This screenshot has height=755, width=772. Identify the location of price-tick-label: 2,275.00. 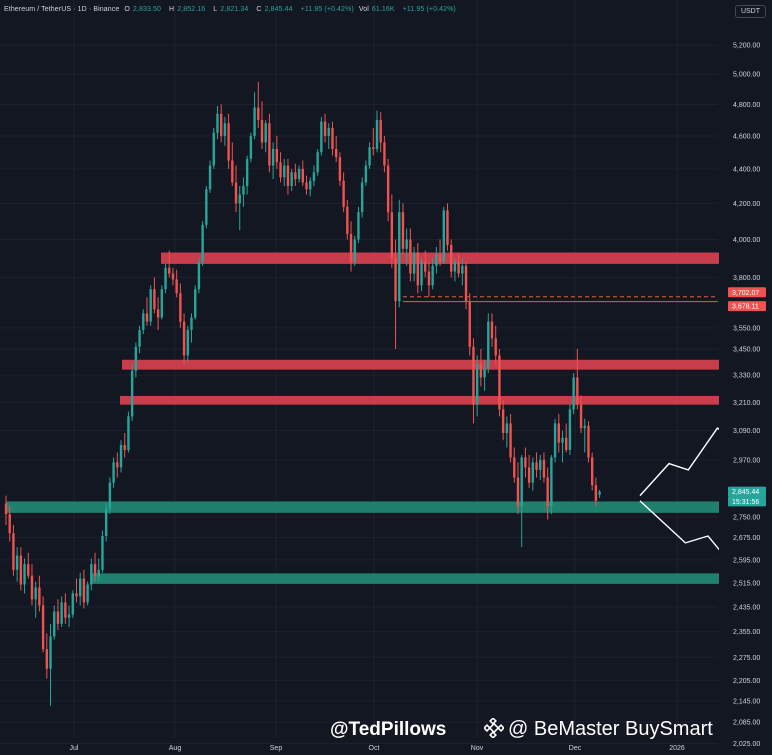
(746, 658).